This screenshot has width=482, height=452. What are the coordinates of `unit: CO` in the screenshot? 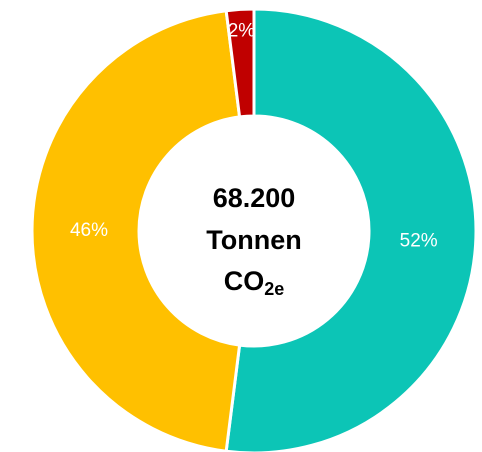 It's located at (244, 281).